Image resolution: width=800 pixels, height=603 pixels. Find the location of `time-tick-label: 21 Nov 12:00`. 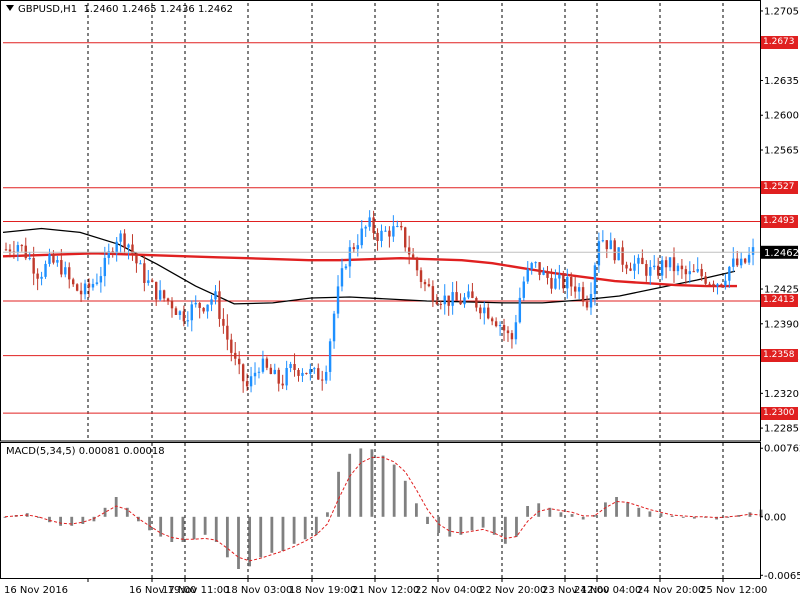

time-tick-label: 21 Nov 12:00 is located at coordinates (385, 590).